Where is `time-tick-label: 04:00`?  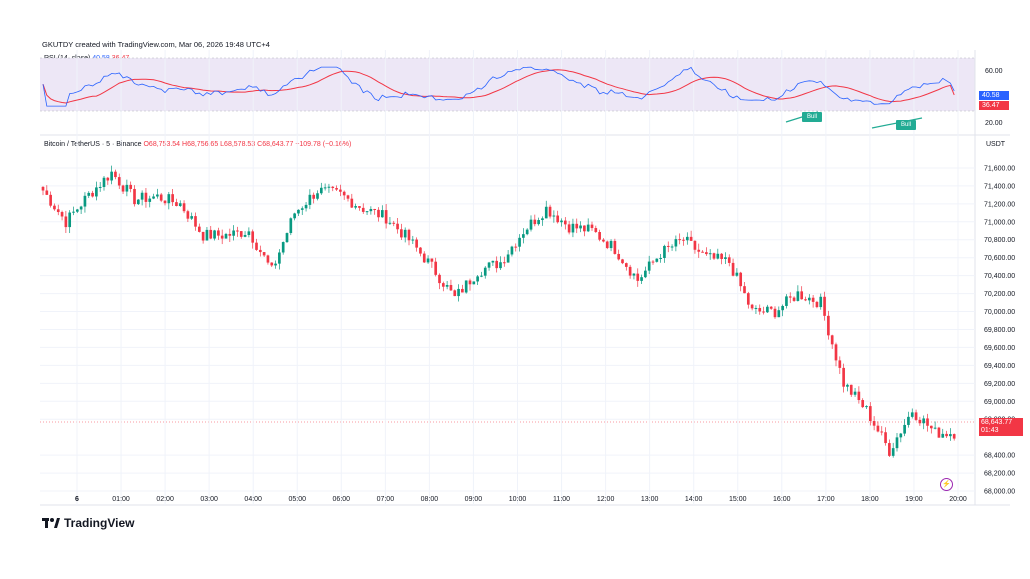 time-tick-label: 04:00 is located at coordinates (253, 499).